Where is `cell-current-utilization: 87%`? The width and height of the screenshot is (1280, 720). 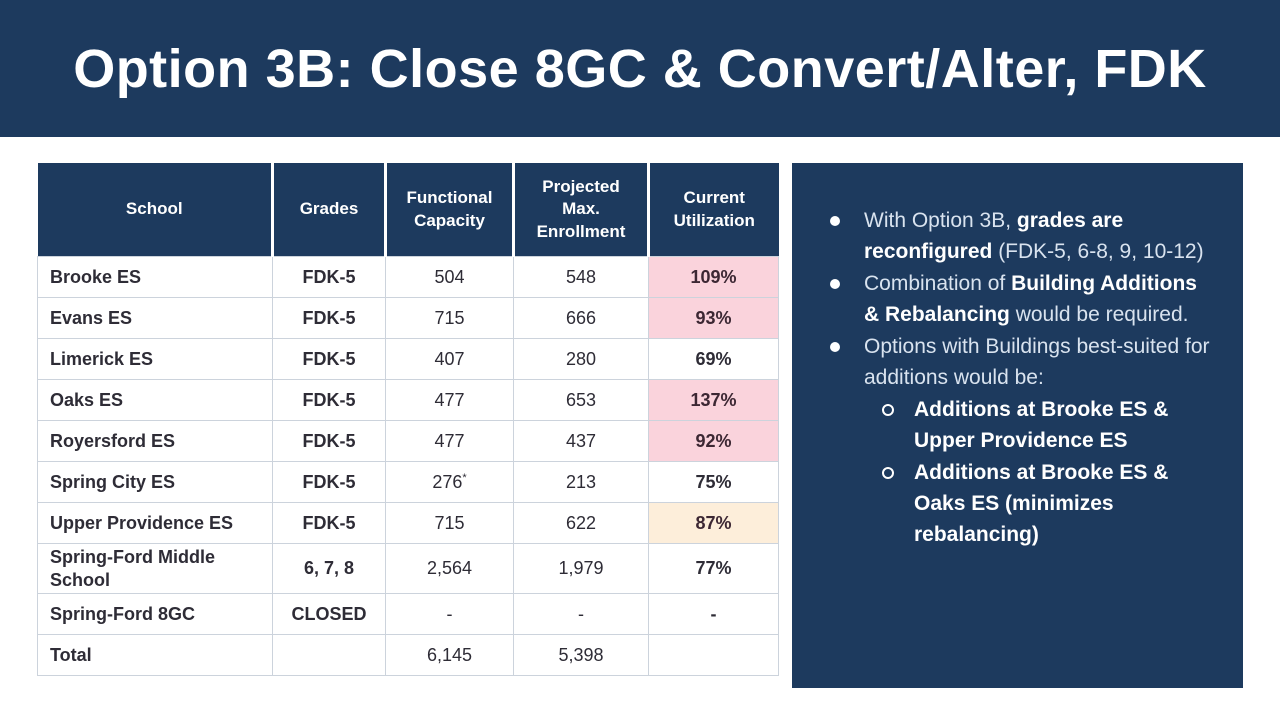
cell-current-utilization: 87% is located at coordinates (713, 523).